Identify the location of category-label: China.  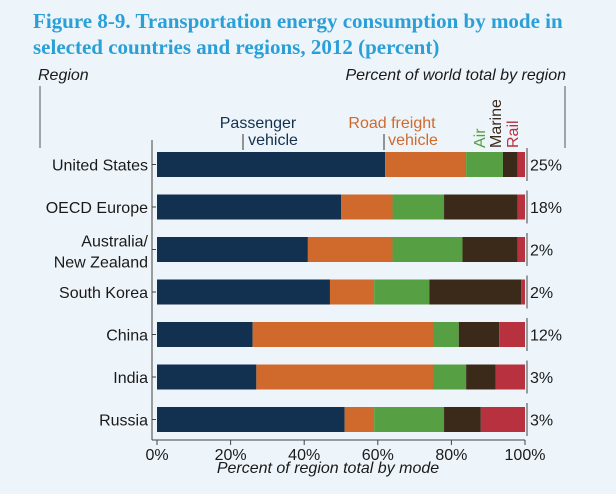
(127, 336).